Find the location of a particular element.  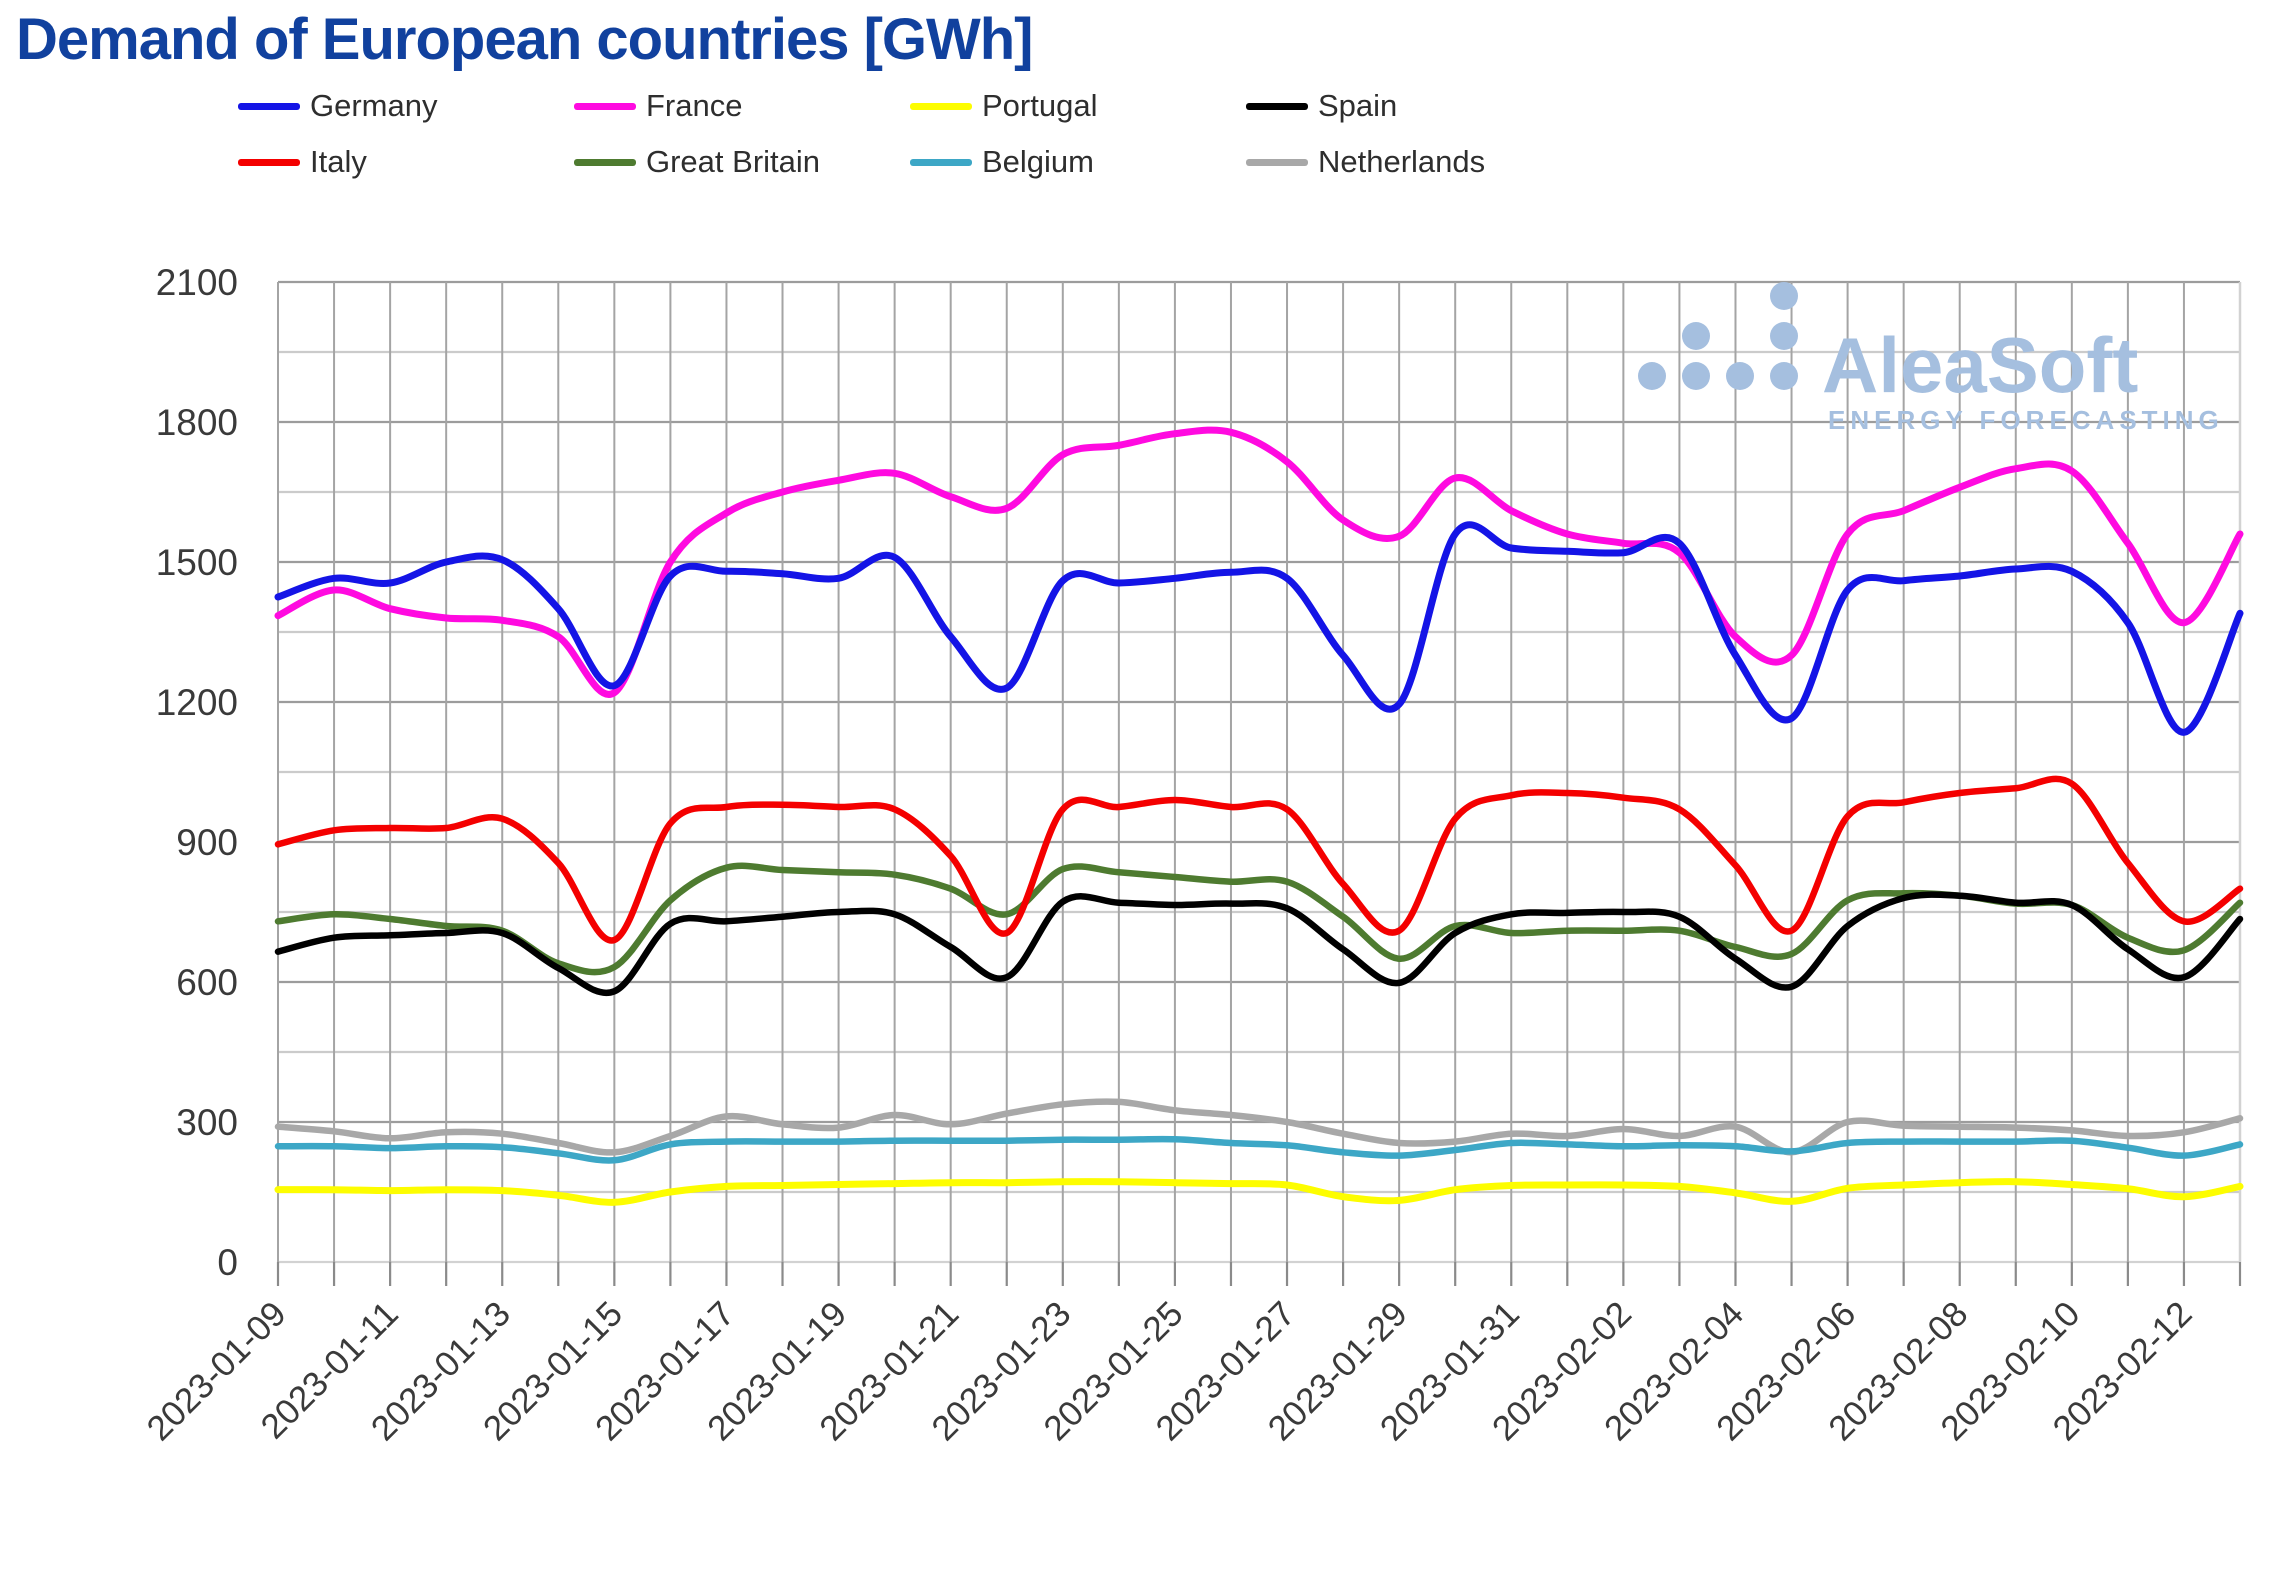

page-title: Demand of European countries [GWh] is located at coordinates (524, 39).